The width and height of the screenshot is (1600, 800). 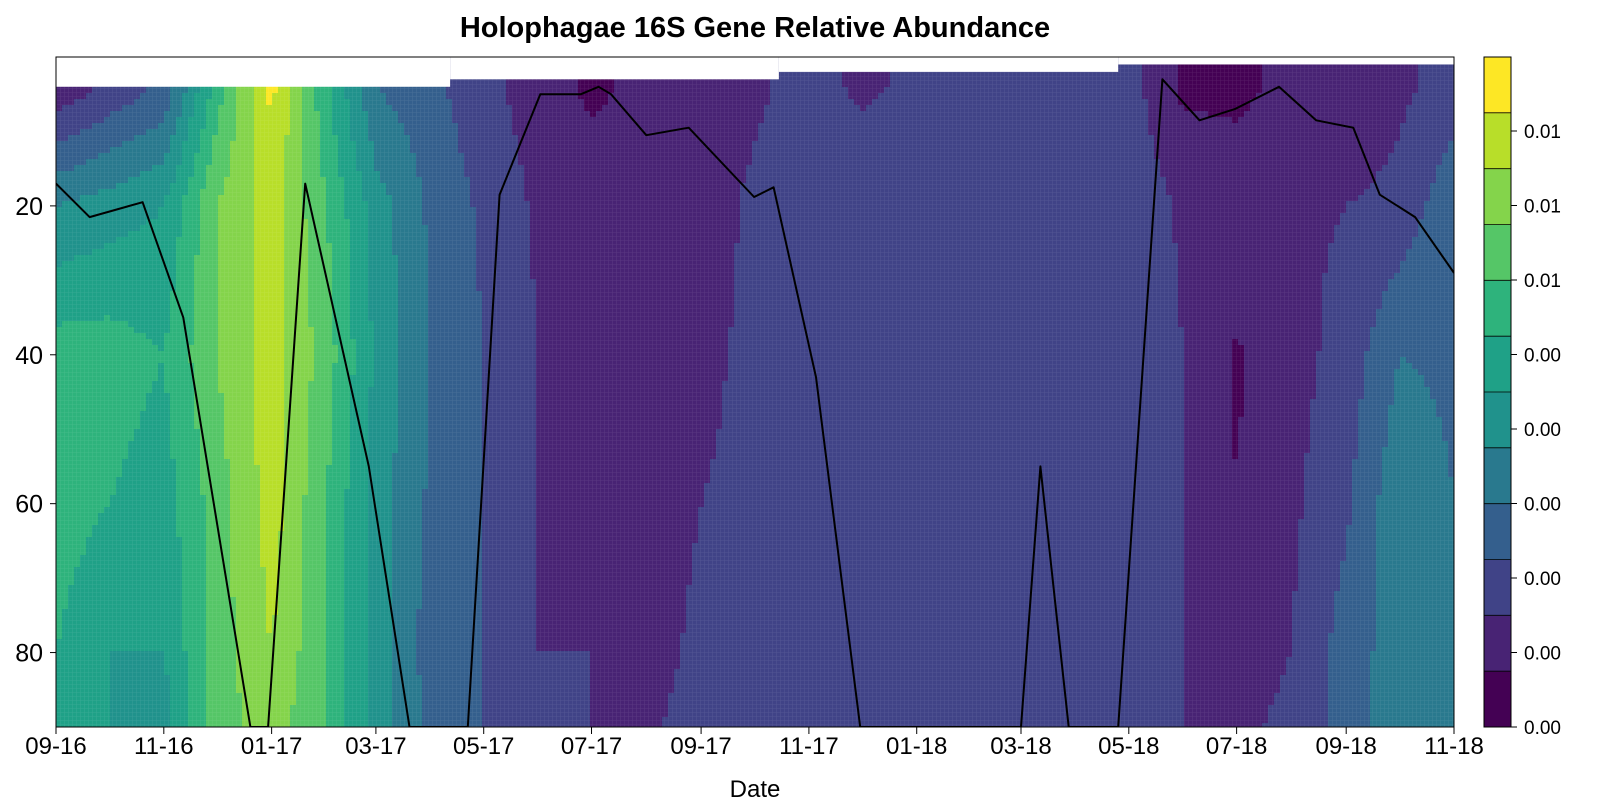 What do you see at coordinates (755, 28) in the screenshot?
I see `chart-title: Holophagae 16S Gene Relative Abundance` at bounding box center [755, 28].